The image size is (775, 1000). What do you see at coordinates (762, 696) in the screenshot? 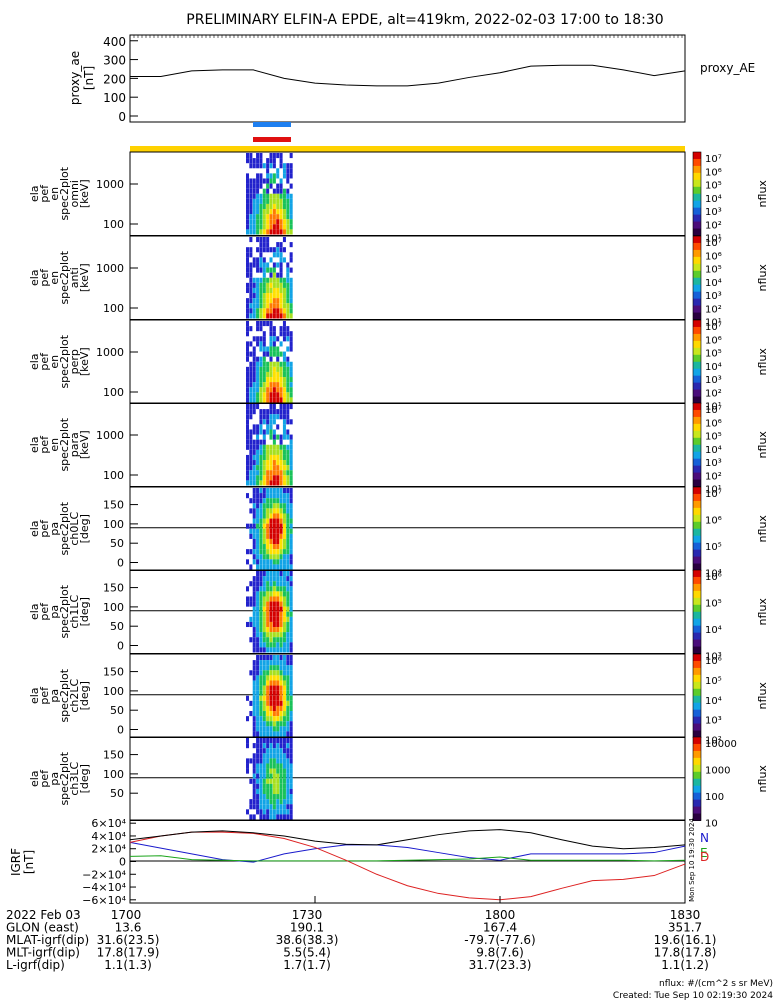
I see `colorbar-label: nflux` at bounding box center [762, 696].